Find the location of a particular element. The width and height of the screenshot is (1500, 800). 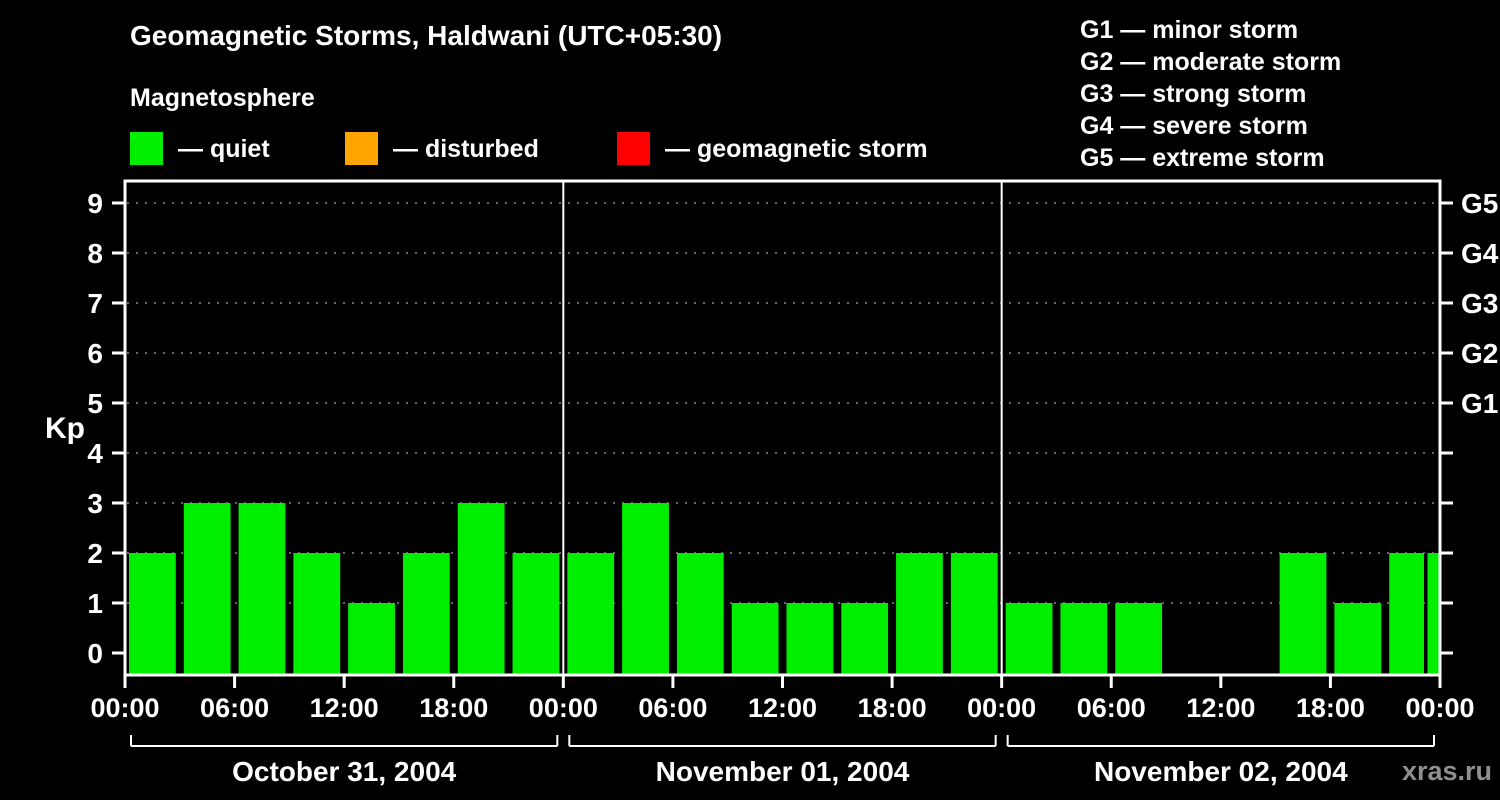

legend-storm-swatch is located at coordinates (633, 148).